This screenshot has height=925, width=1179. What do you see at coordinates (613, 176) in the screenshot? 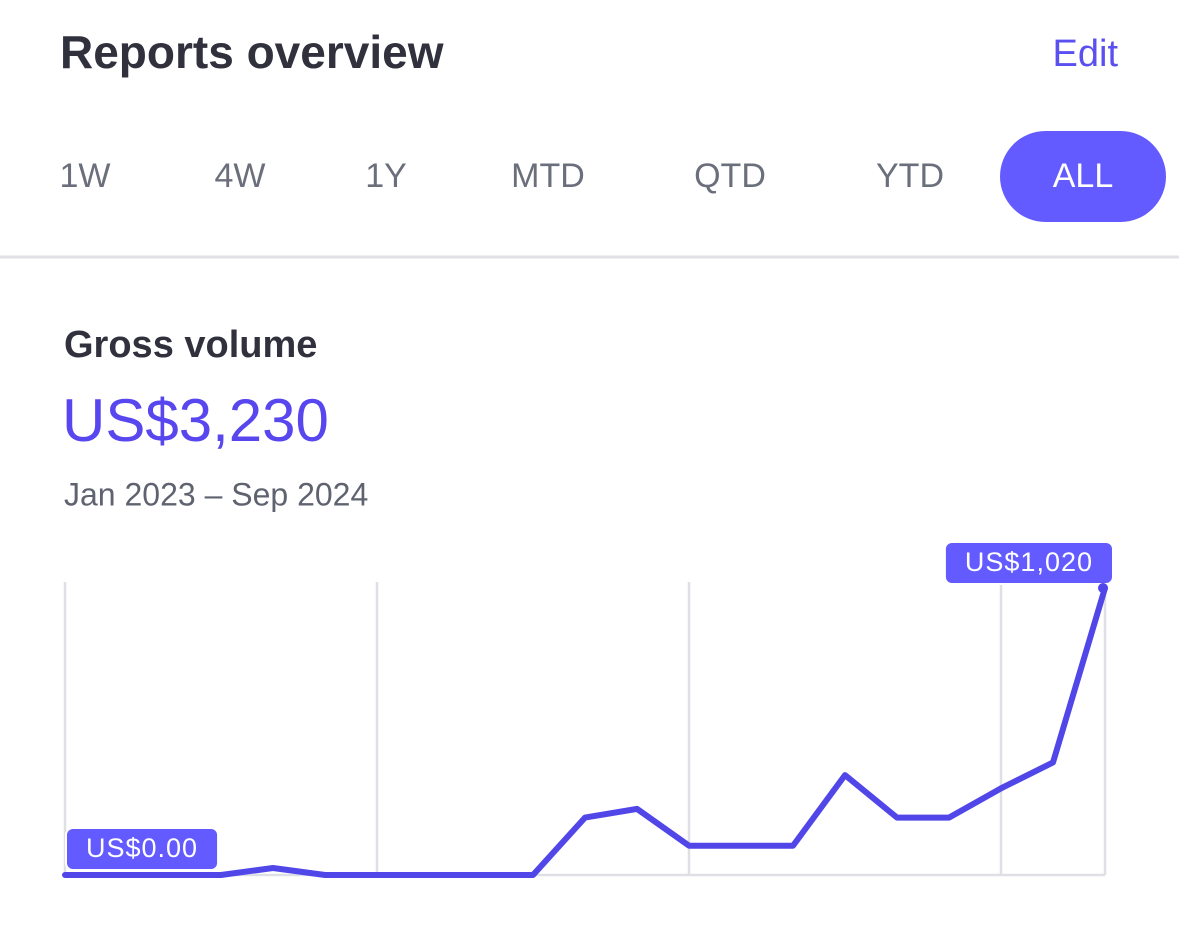
I see `tab-bar: 1W 4W 1Y MTD QTD YTD ALL` at bounding box center [613, 176].